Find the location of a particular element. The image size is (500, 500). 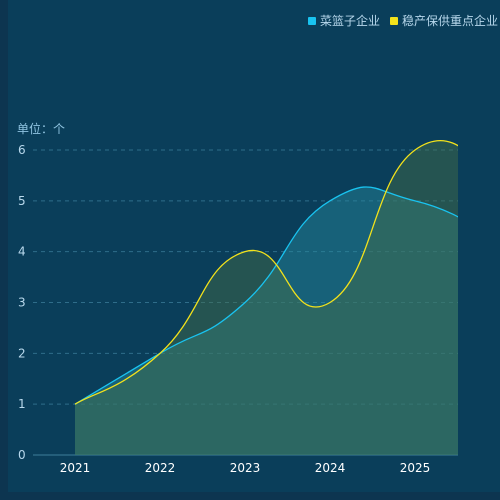

y-axis-ticks: 0 1 2 3 4 5 6 is located at coordinates (22, 302).